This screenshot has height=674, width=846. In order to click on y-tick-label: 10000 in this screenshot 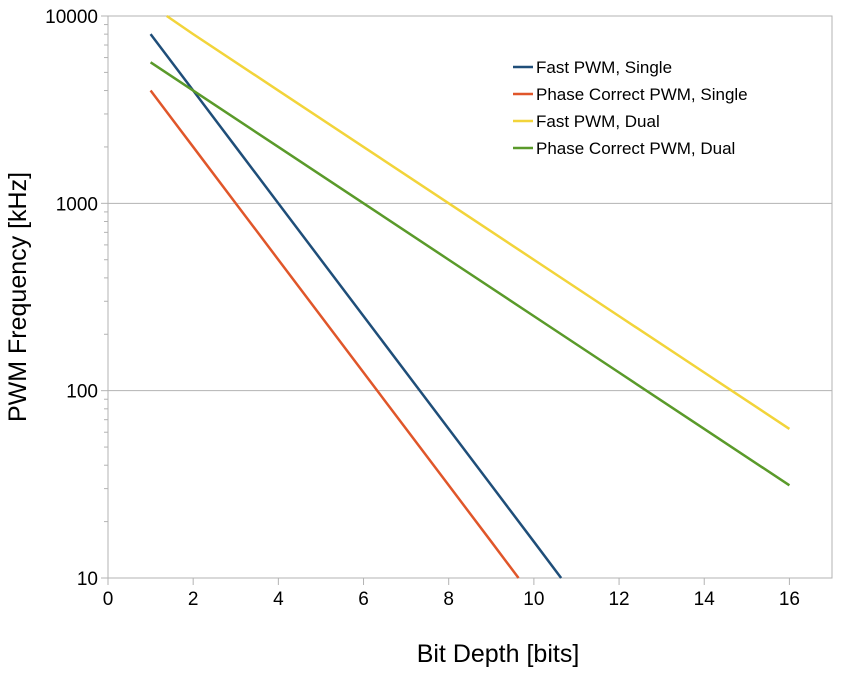, I will do `click(71, 17)`.